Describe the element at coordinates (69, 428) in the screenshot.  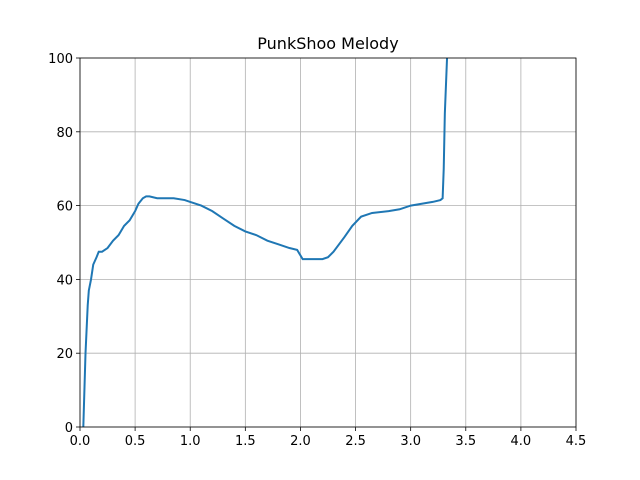
I see `y-tick-label: 0` at that location.